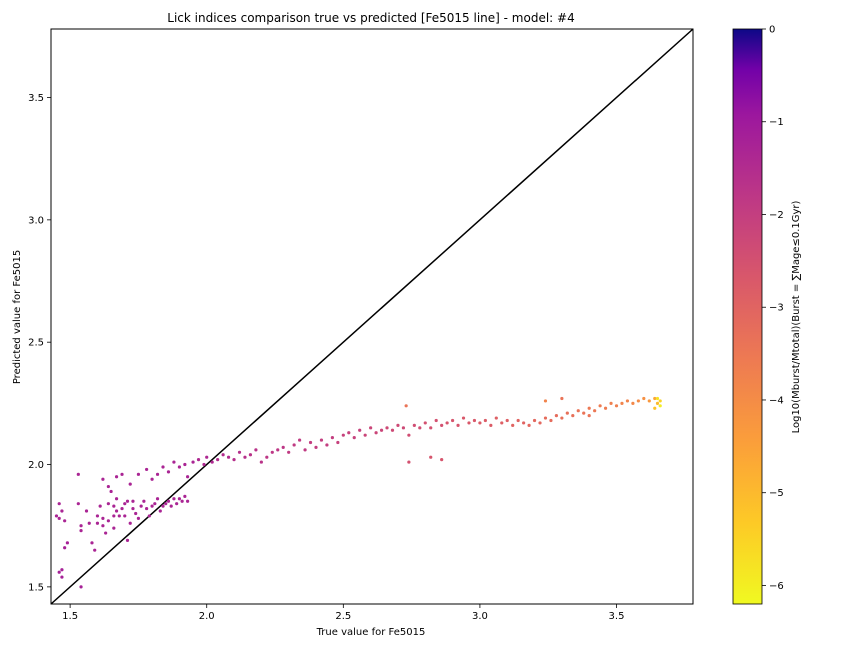 Image resolution: width=864 pixels, height=648 pixels. Describe the element at coordinates (70, 616) in the screenshot. I see `x-tick-label: 1.5` at that location.